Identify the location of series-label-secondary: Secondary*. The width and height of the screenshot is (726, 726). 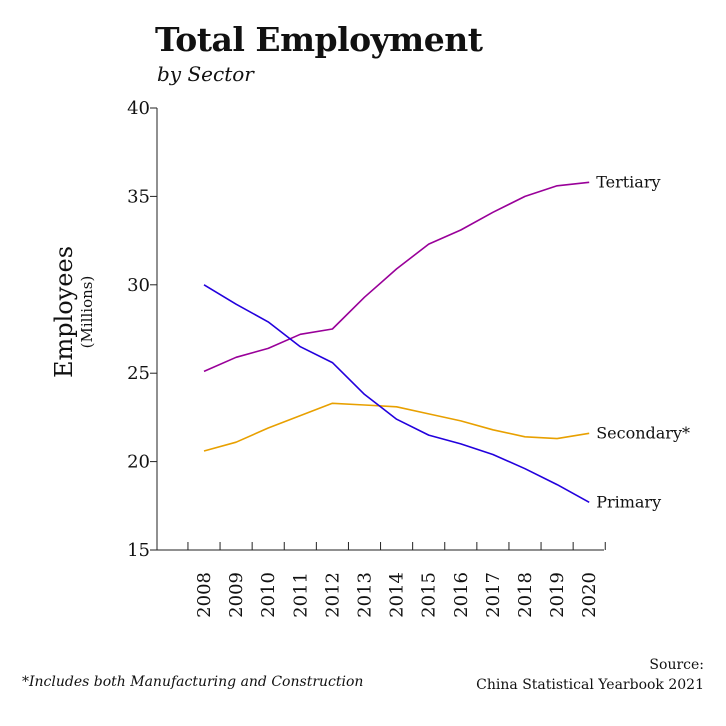
(643, 432).